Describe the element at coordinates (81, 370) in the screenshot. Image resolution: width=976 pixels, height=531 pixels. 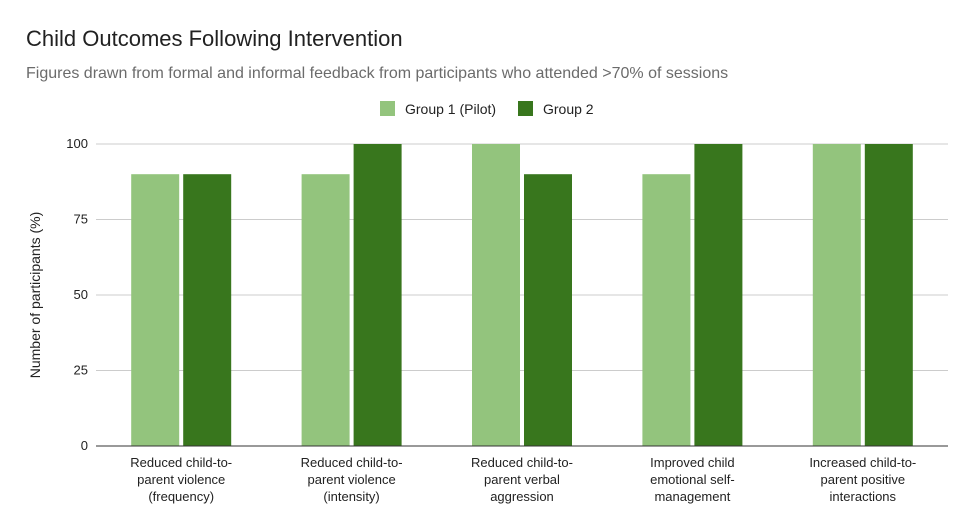
I see `y-tick-label: 25` at that location.